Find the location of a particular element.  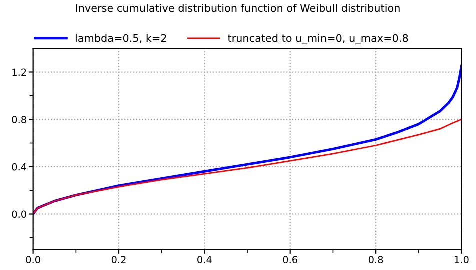

chart-title: Inverse cumulative distribution function of Weibull distribution is located at coordinates (238, 8).